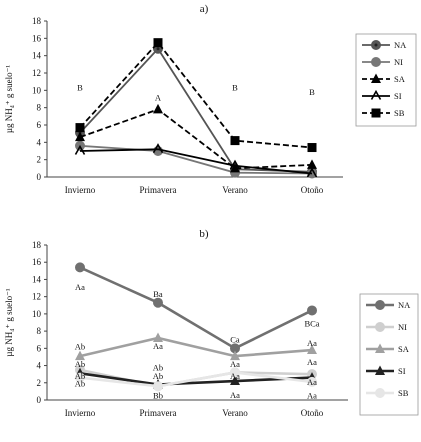 This screenshot has height=442, width=421. Describe the element at coordinates (39, 177) in the screenshot. I see `y-tick-label: 0` at that location.